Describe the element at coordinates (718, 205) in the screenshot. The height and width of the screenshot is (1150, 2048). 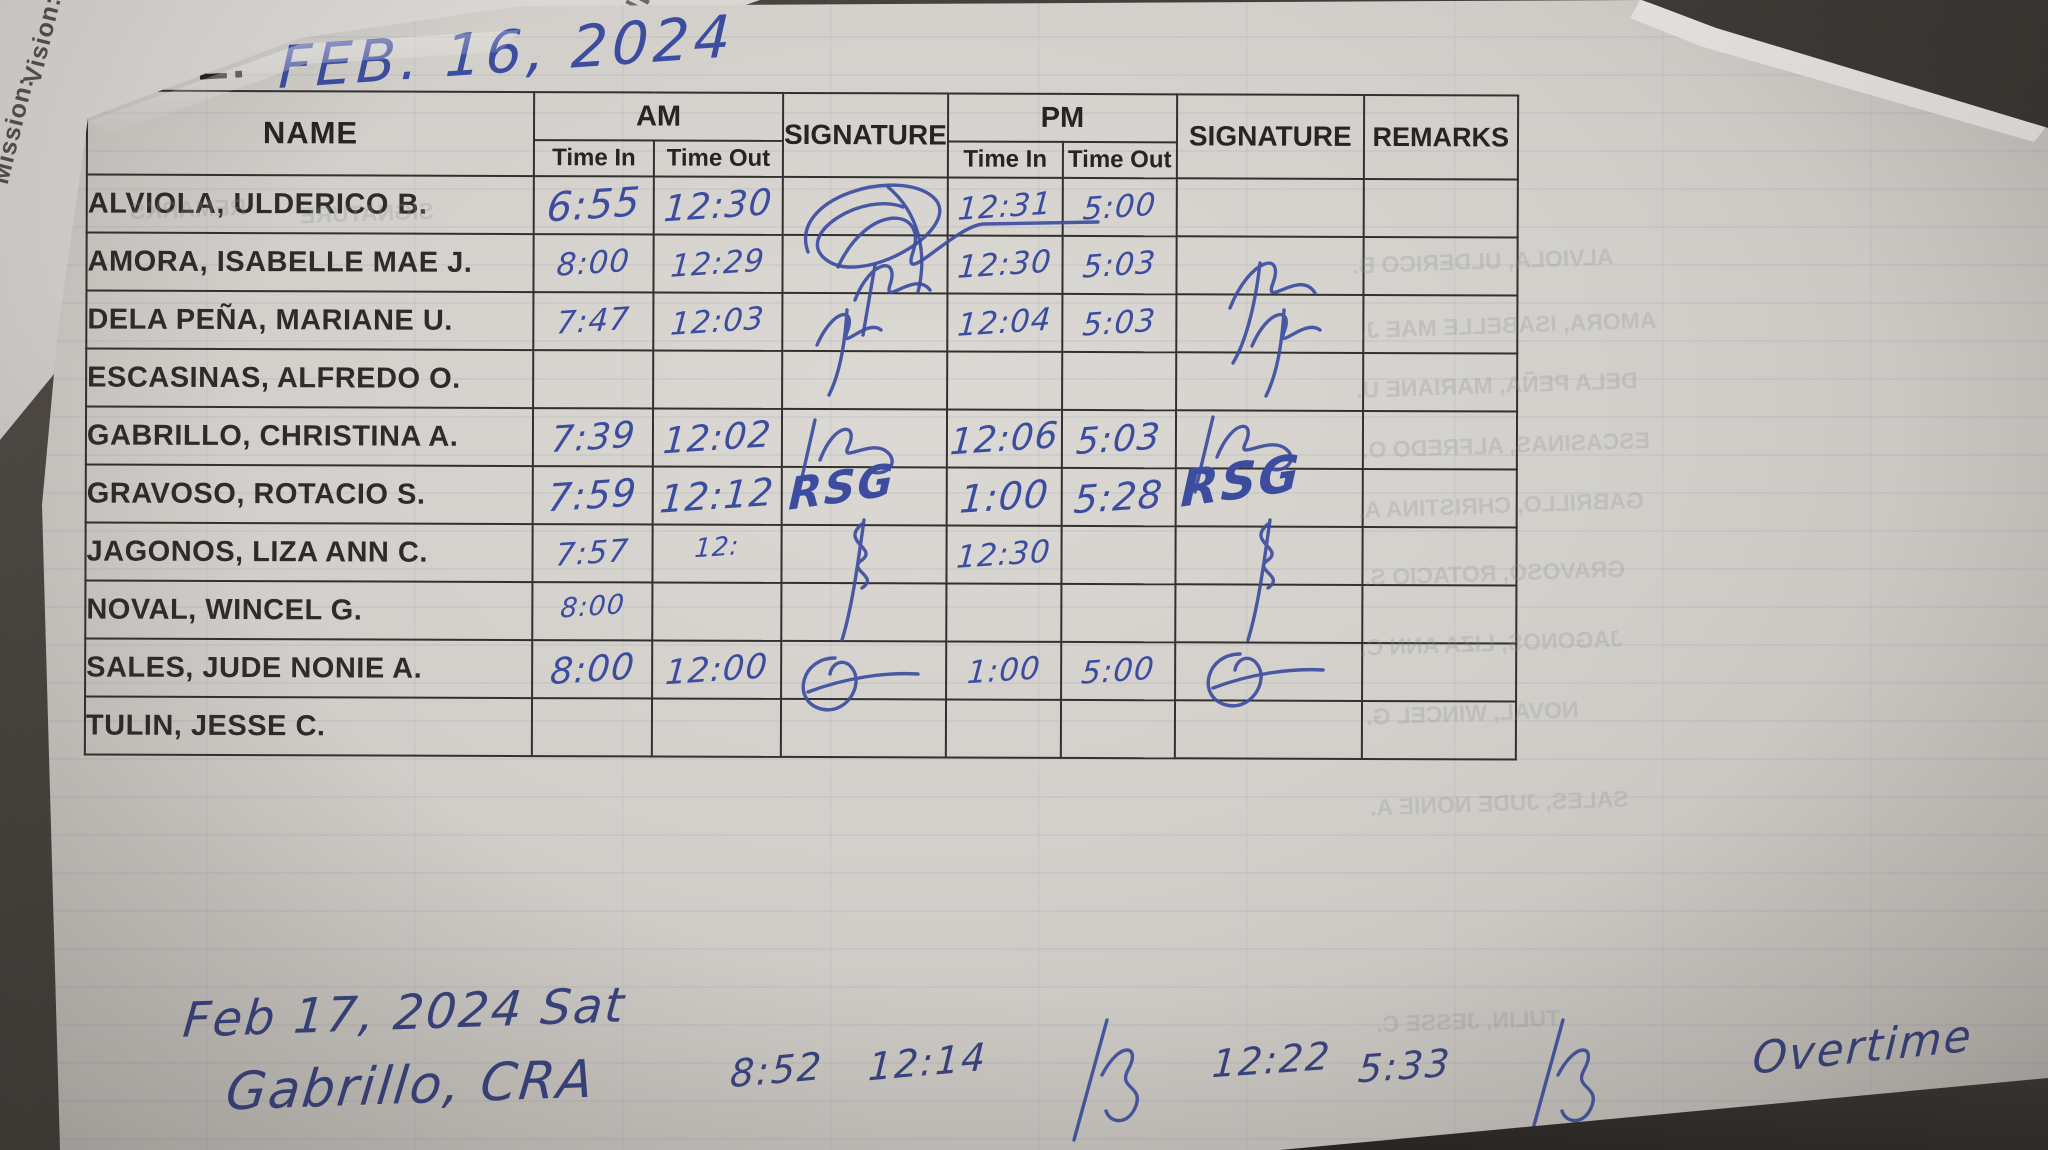
I see `am-time-out: 12:30` at that location.